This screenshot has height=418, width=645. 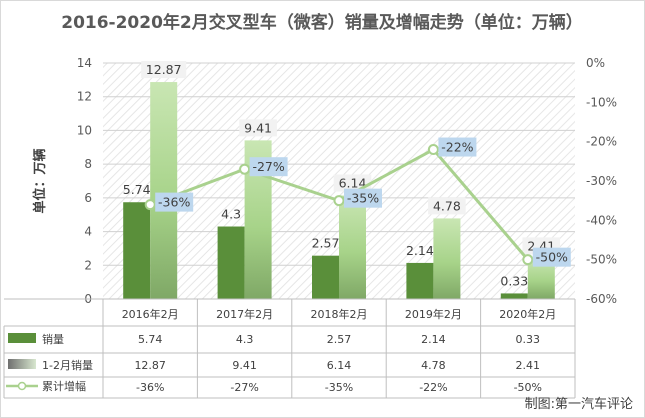 I want to click on y-axis-label: 单位：万辆, so click(x=40, y=180).